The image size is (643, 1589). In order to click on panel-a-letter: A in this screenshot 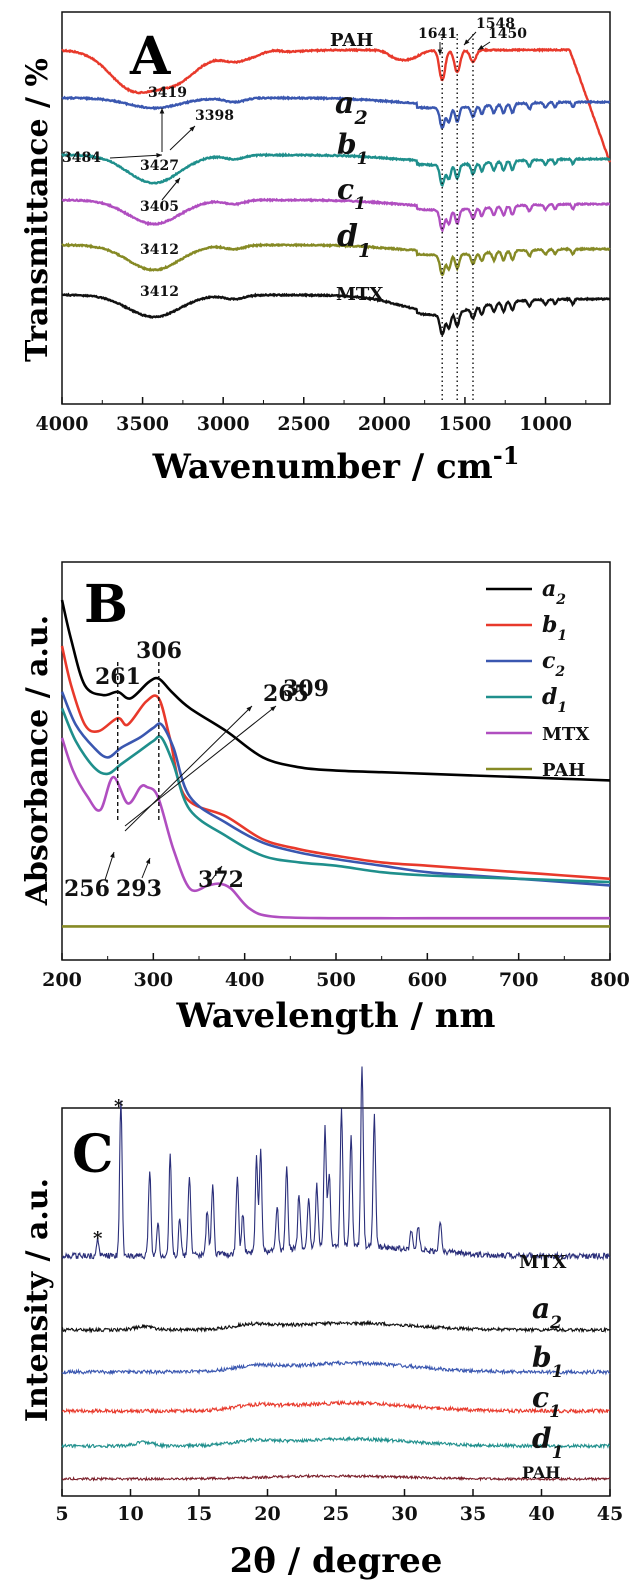, I will do `click(150, 56)`.